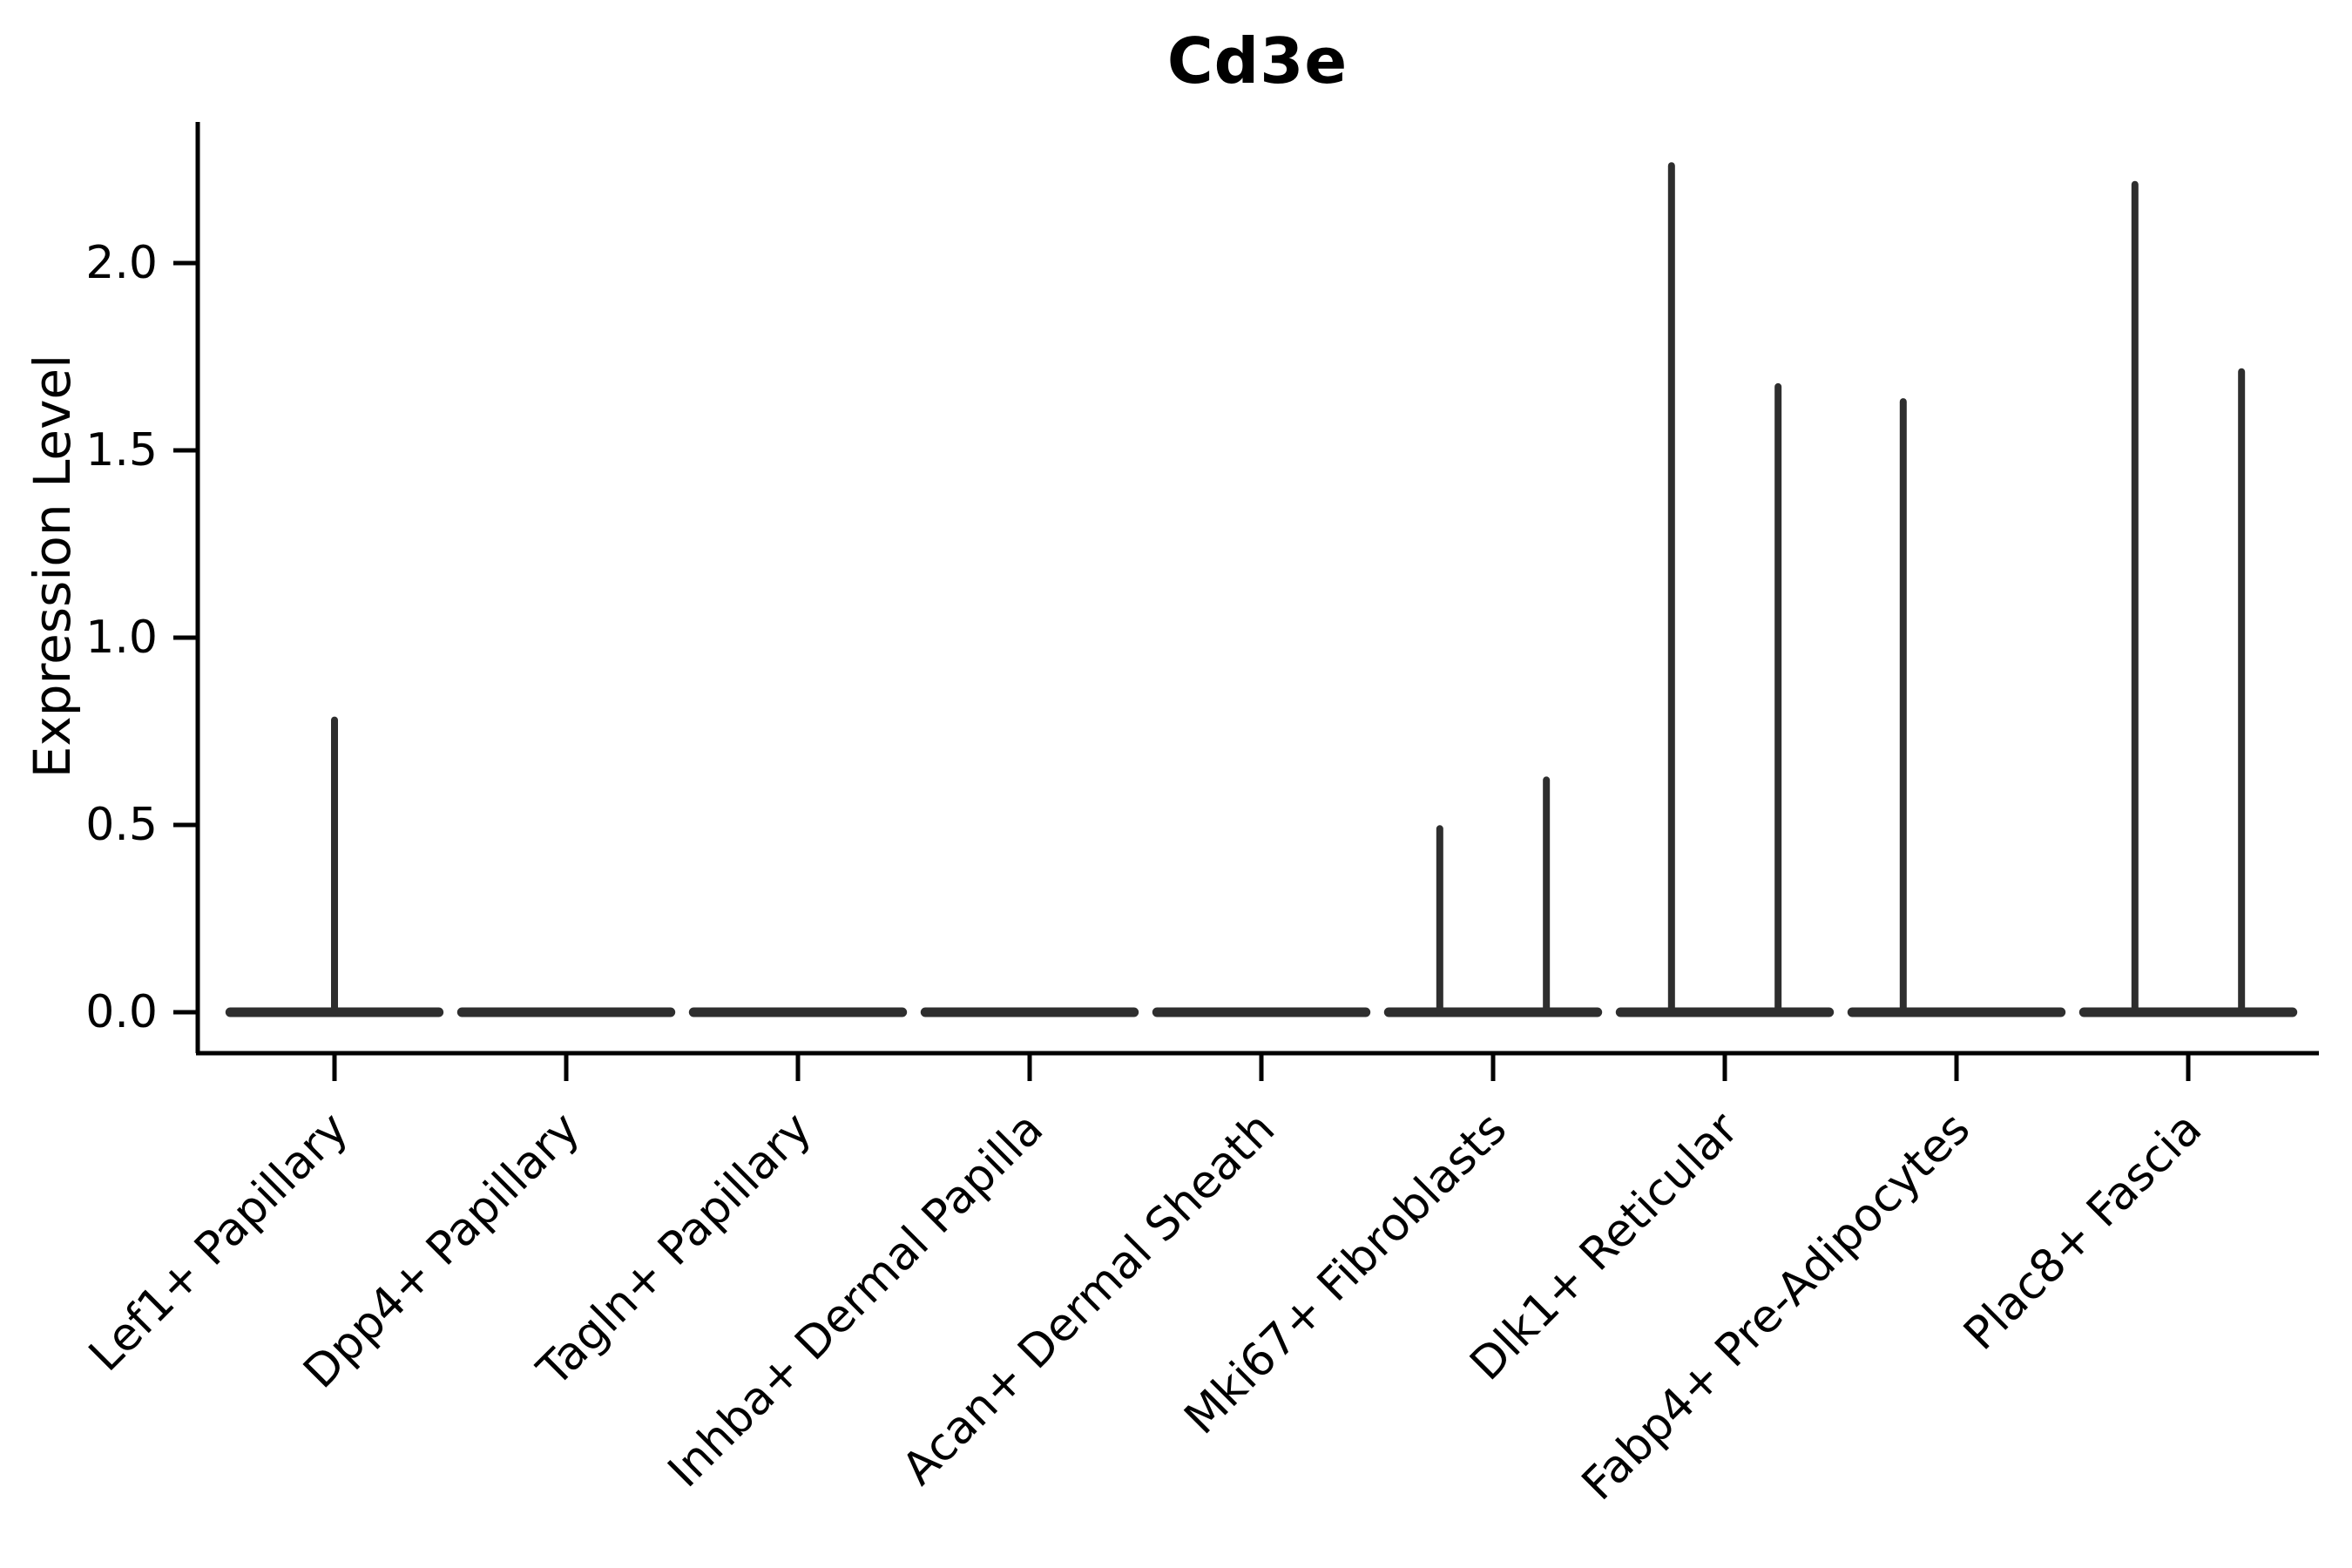 Image resolution: width=2352 pixels, height=1568 pixels. I want to click on y-tick-label: 2.0, so click(121, 263).